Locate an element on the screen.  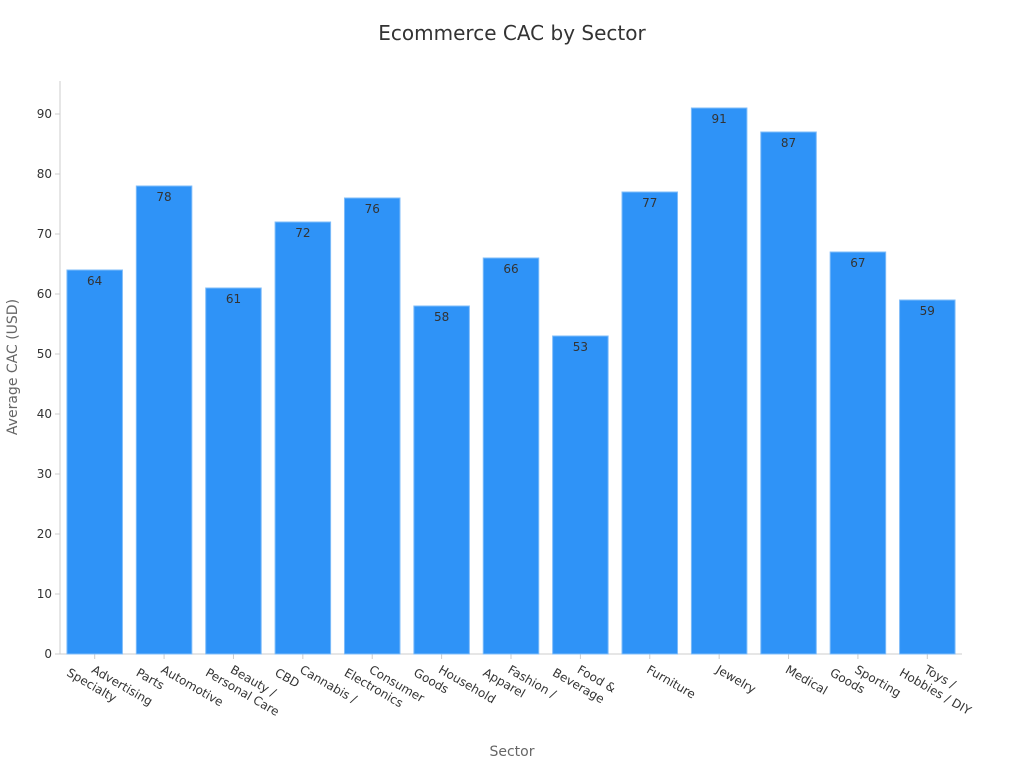
y-tick-label: 30 is located at coordinates (44, 474).